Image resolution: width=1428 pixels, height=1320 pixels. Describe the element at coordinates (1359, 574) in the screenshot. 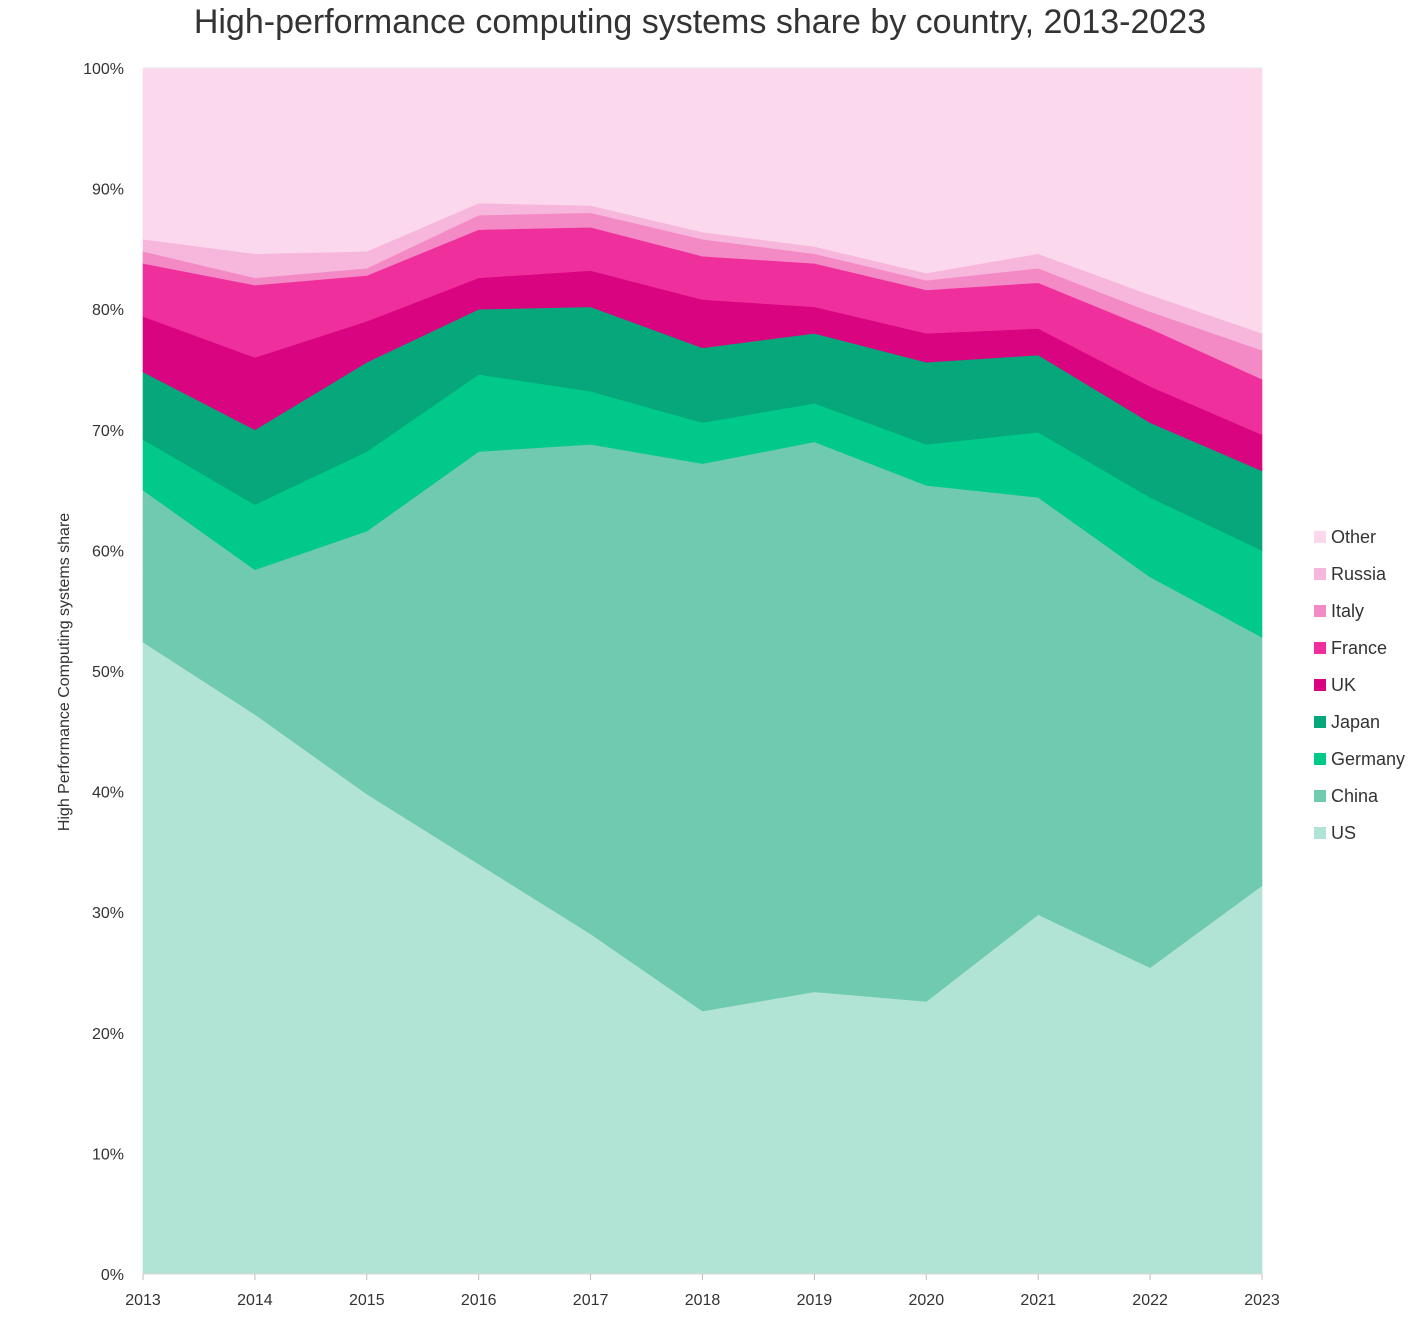

I see `legend-label: Russia` at that location.